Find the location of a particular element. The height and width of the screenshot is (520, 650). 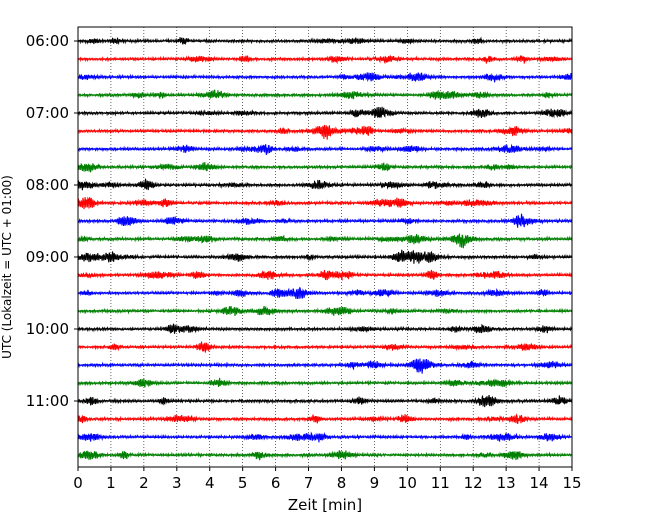

x-tick-label: 4 is located at coordinates (210, 483).